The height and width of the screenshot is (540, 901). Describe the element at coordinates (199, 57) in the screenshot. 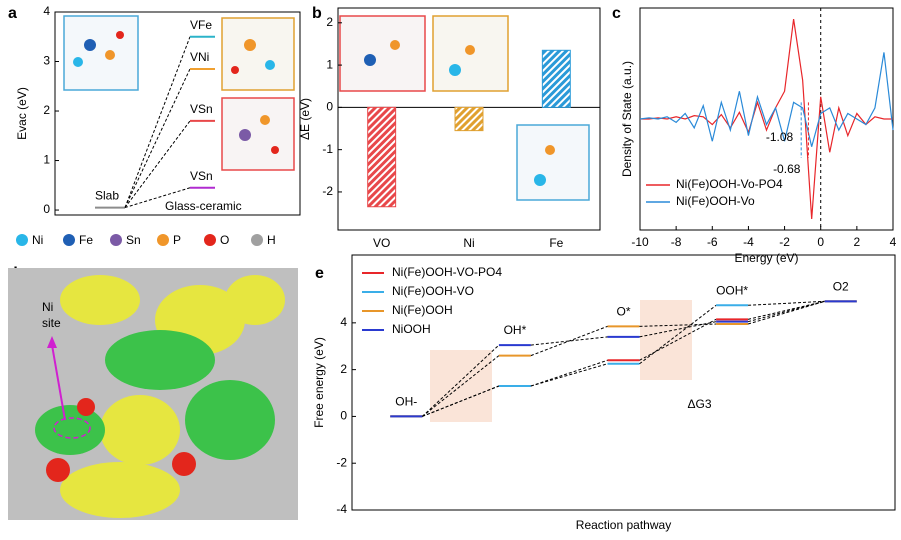

I see `level-label: VNi` at that location.